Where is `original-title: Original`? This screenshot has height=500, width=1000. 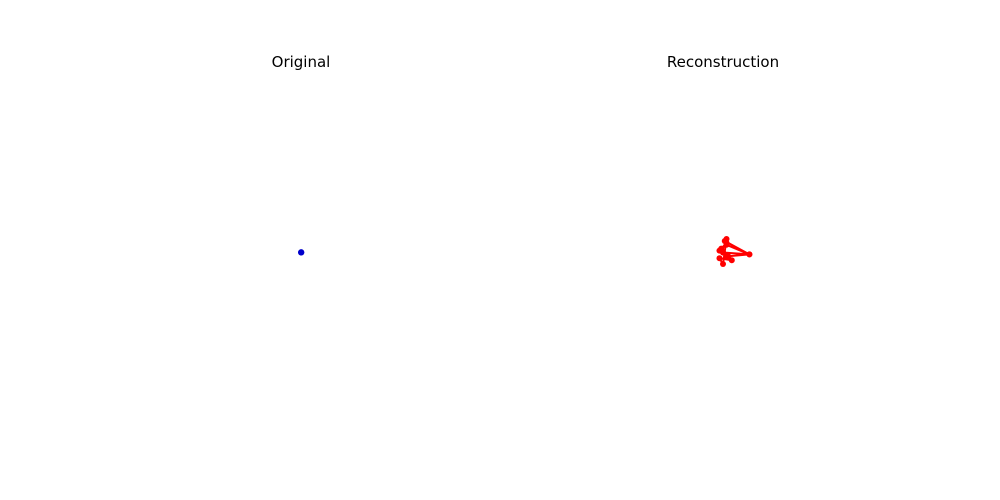 original-title: Original is located at coordinates (301, 62).